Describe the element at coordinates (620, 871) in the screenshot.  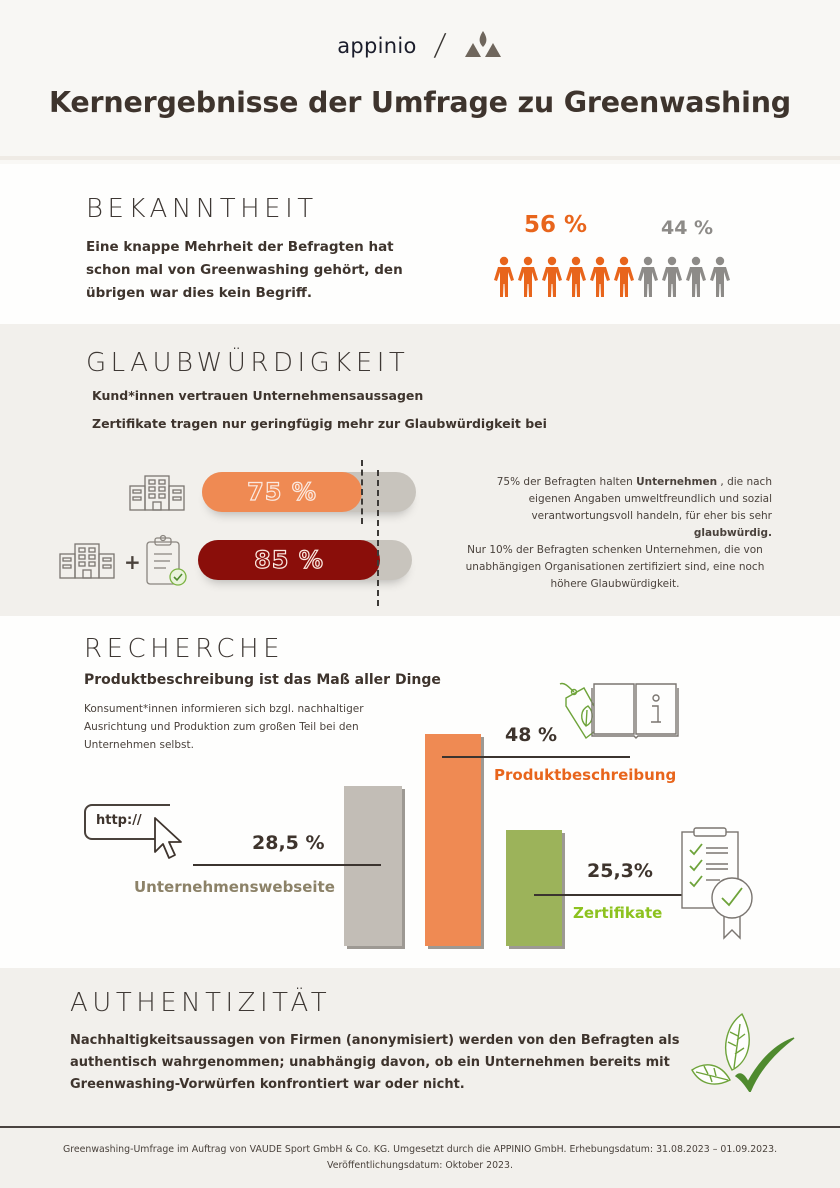
I see `value-zertifikate: 25,3%` at that location.